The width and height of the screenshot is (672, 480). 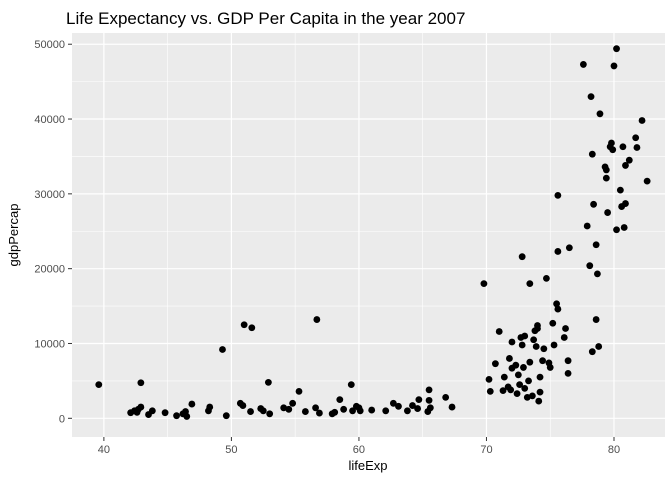 What do you see at coordinates (614, 450) in the screenshot?
I see `x-tick-label: 80` at bounding box center [614, 450].